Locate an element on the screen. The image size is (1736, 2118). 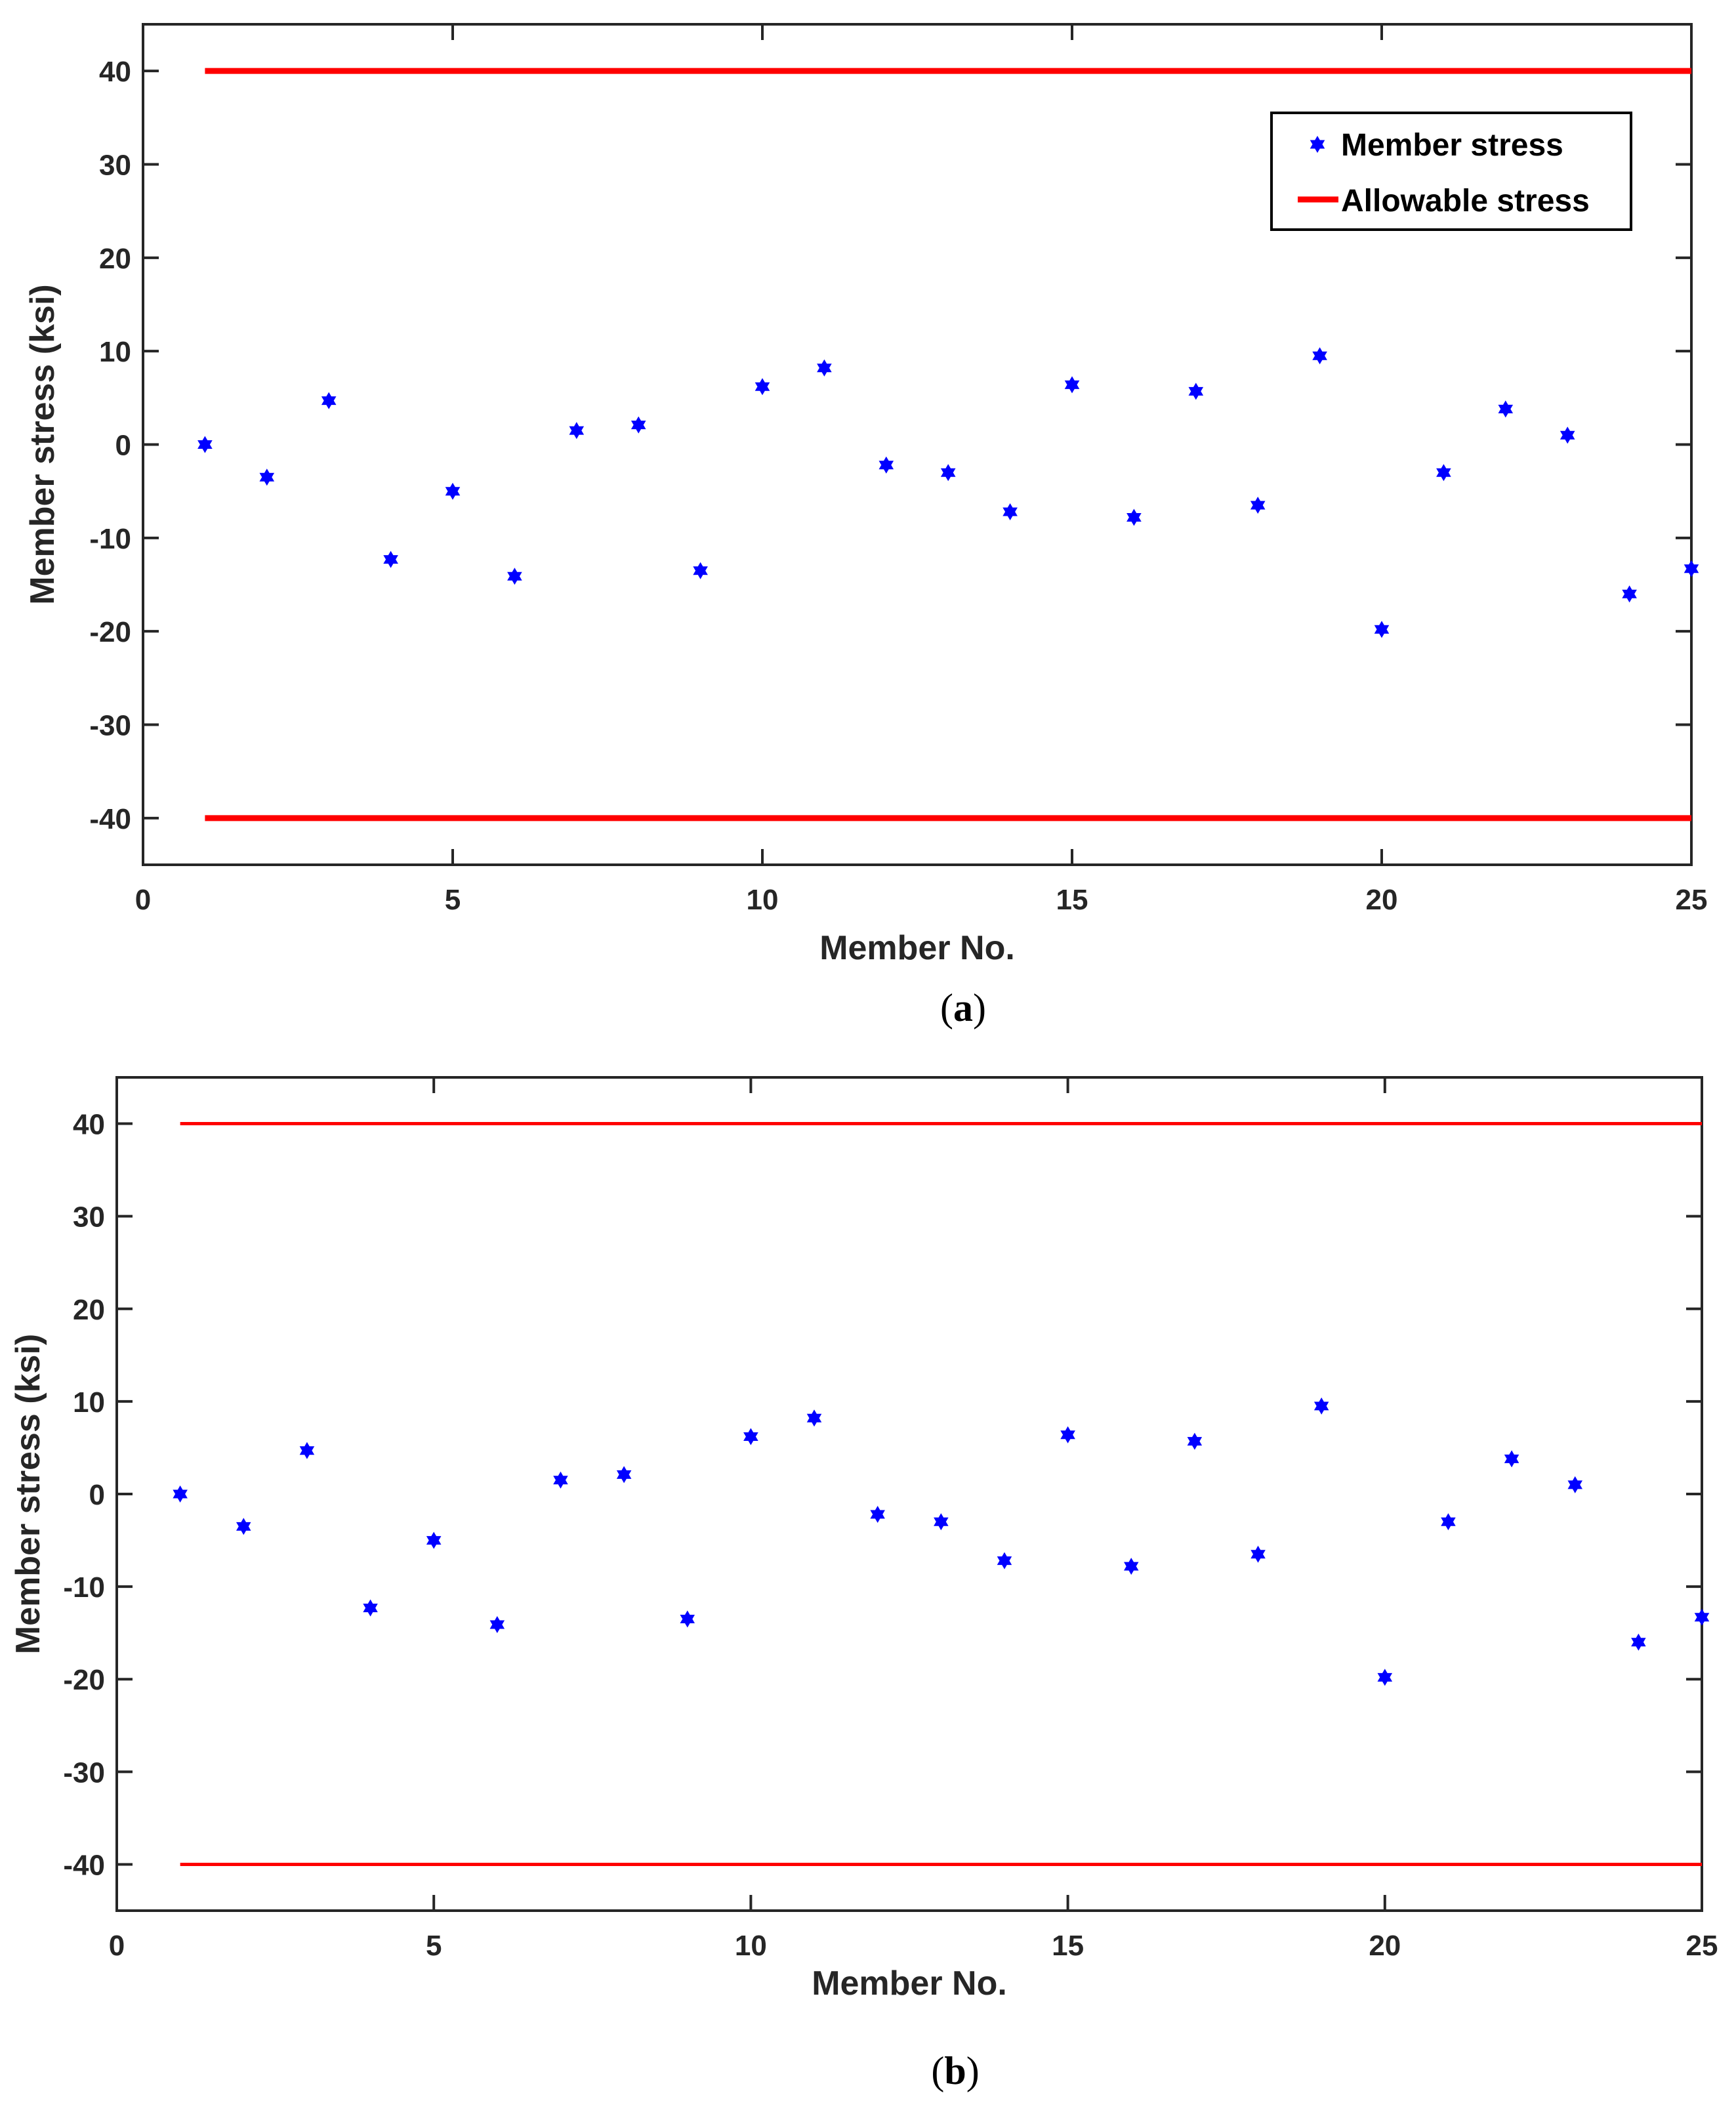
caption-letter: a is located at coordinates (963, 1007).